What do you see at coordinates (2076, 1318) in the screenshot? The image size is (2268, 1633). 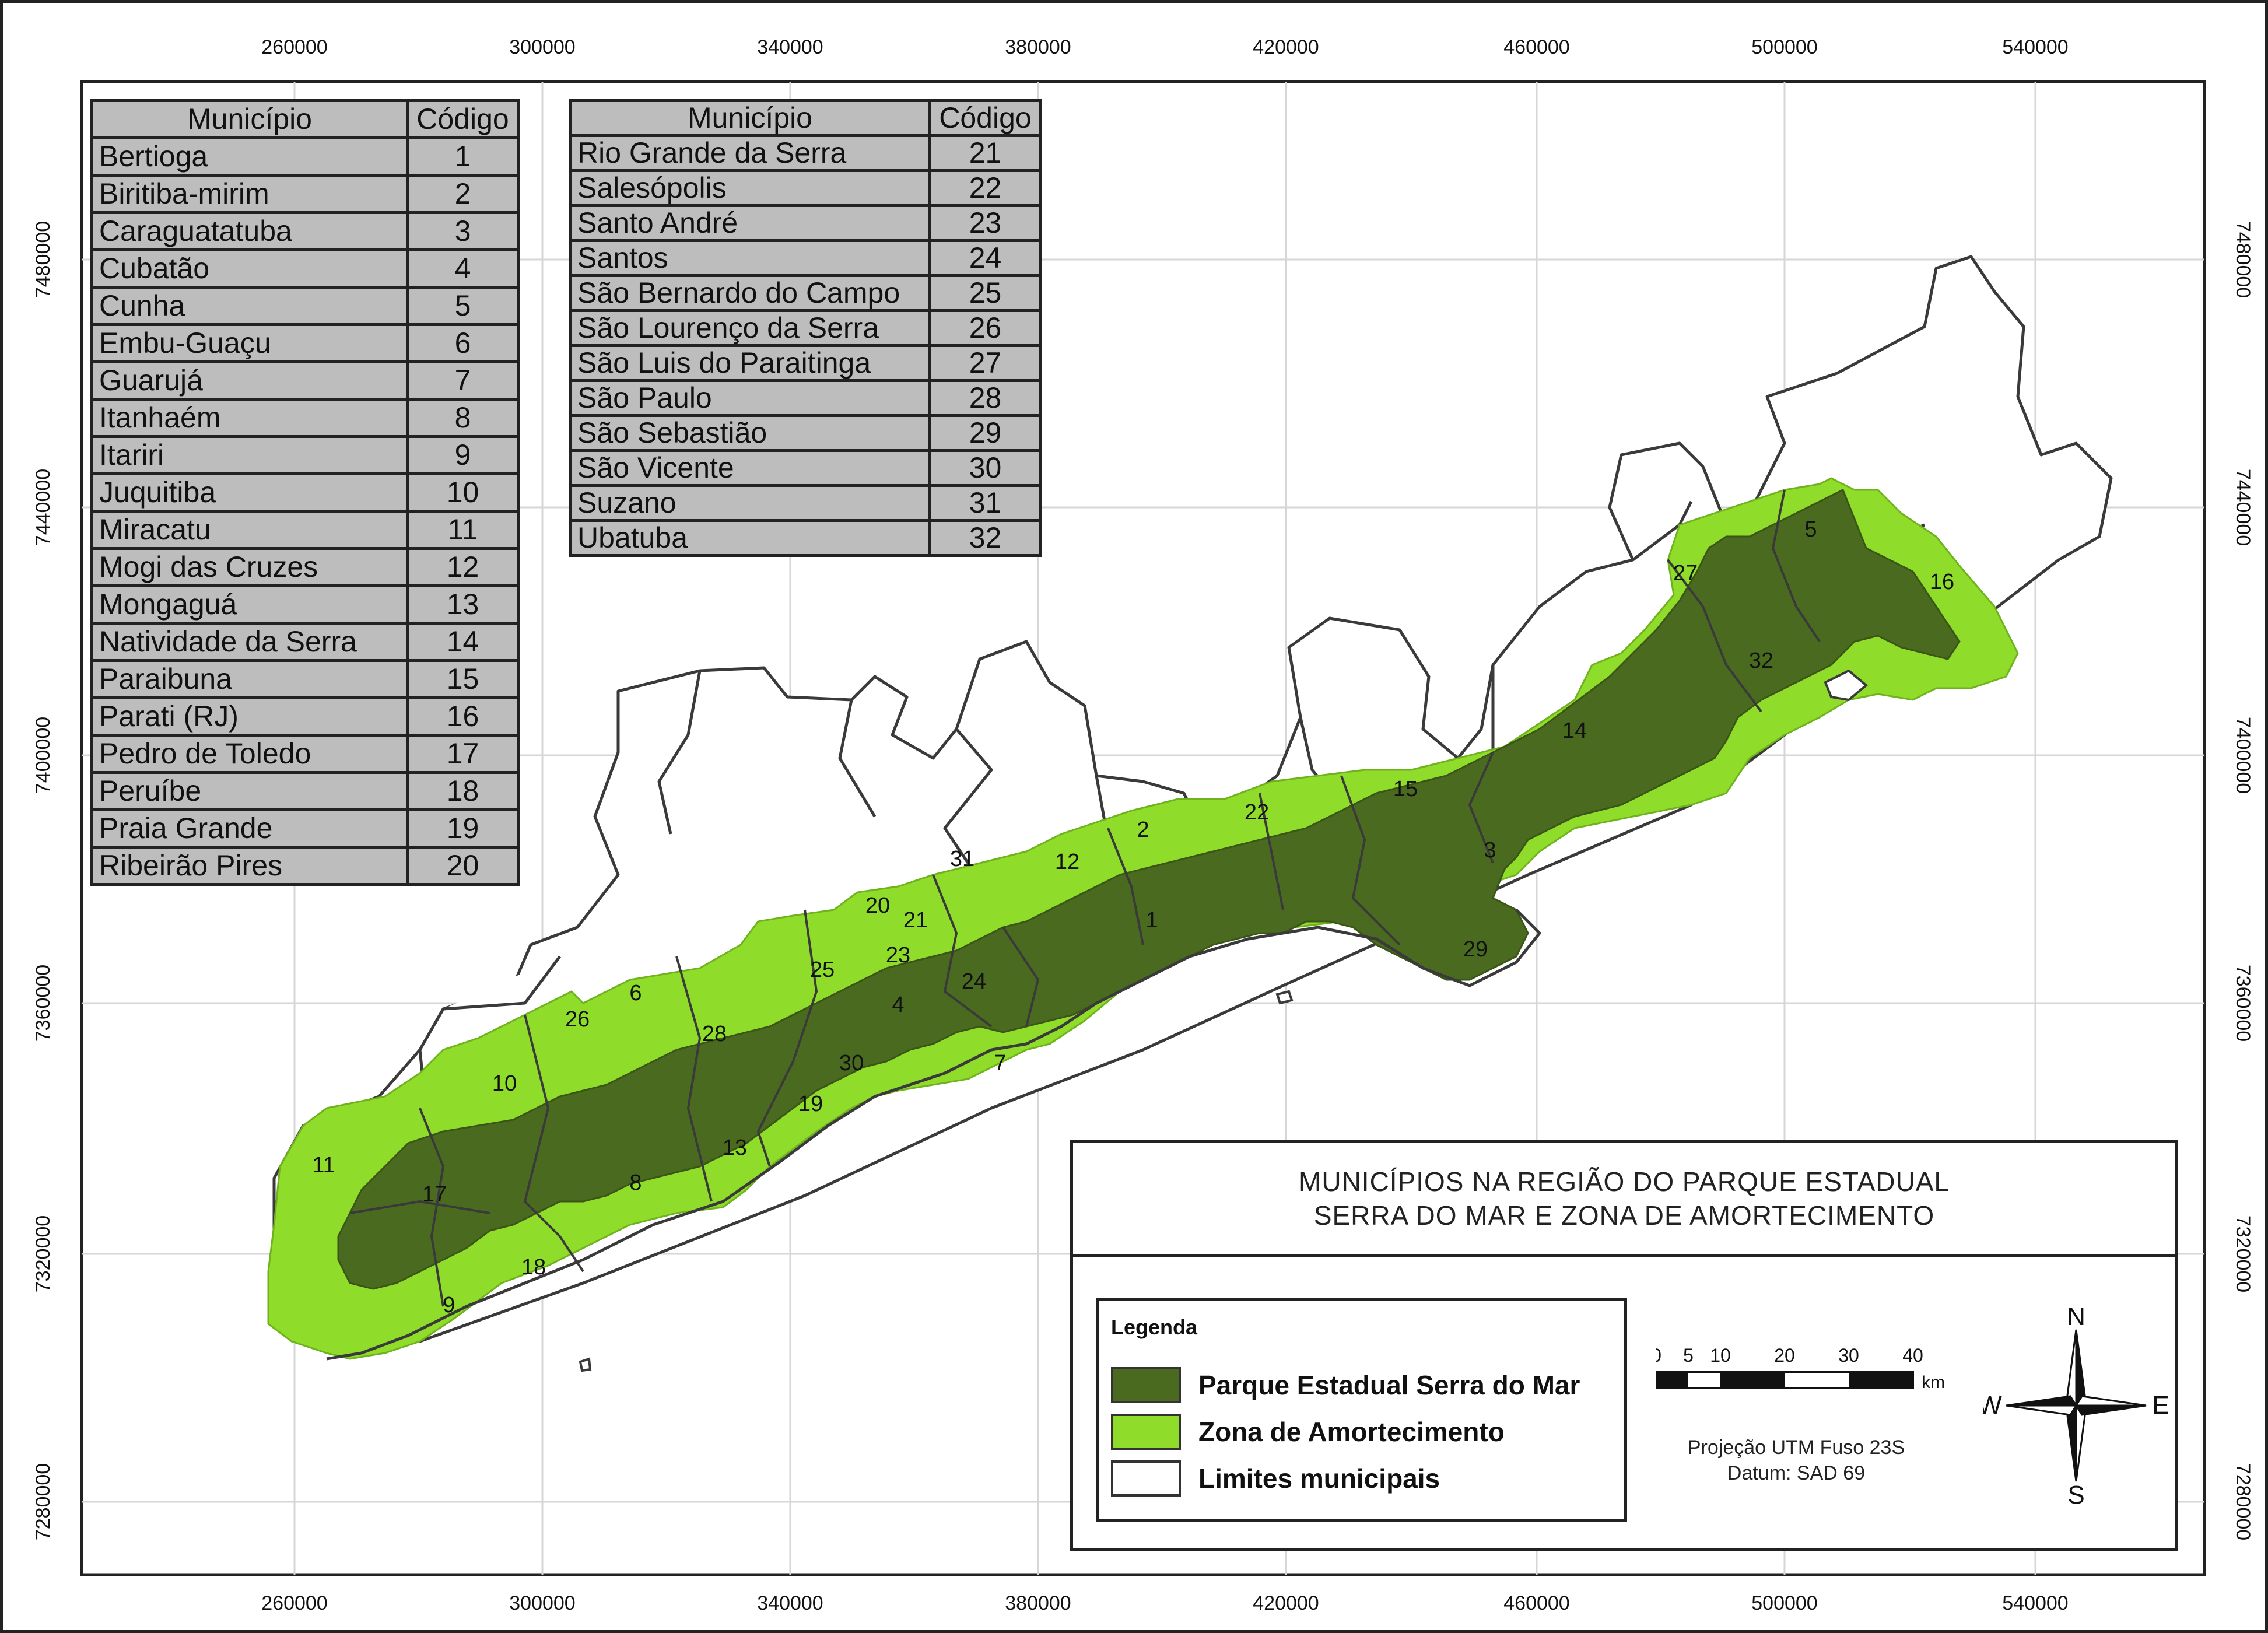 I see `compass-n: N` at bounding box center [2076, 1318].